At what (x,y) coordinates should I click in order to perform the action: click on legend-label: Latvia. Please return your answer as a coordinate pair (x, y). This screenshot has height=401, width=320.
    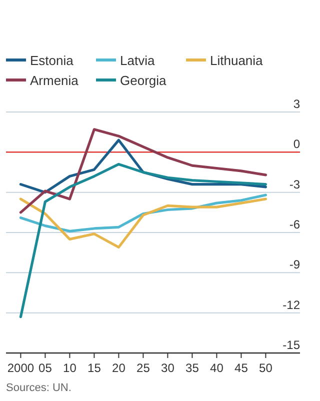
    Looking at the image, I should click on (138, 60).